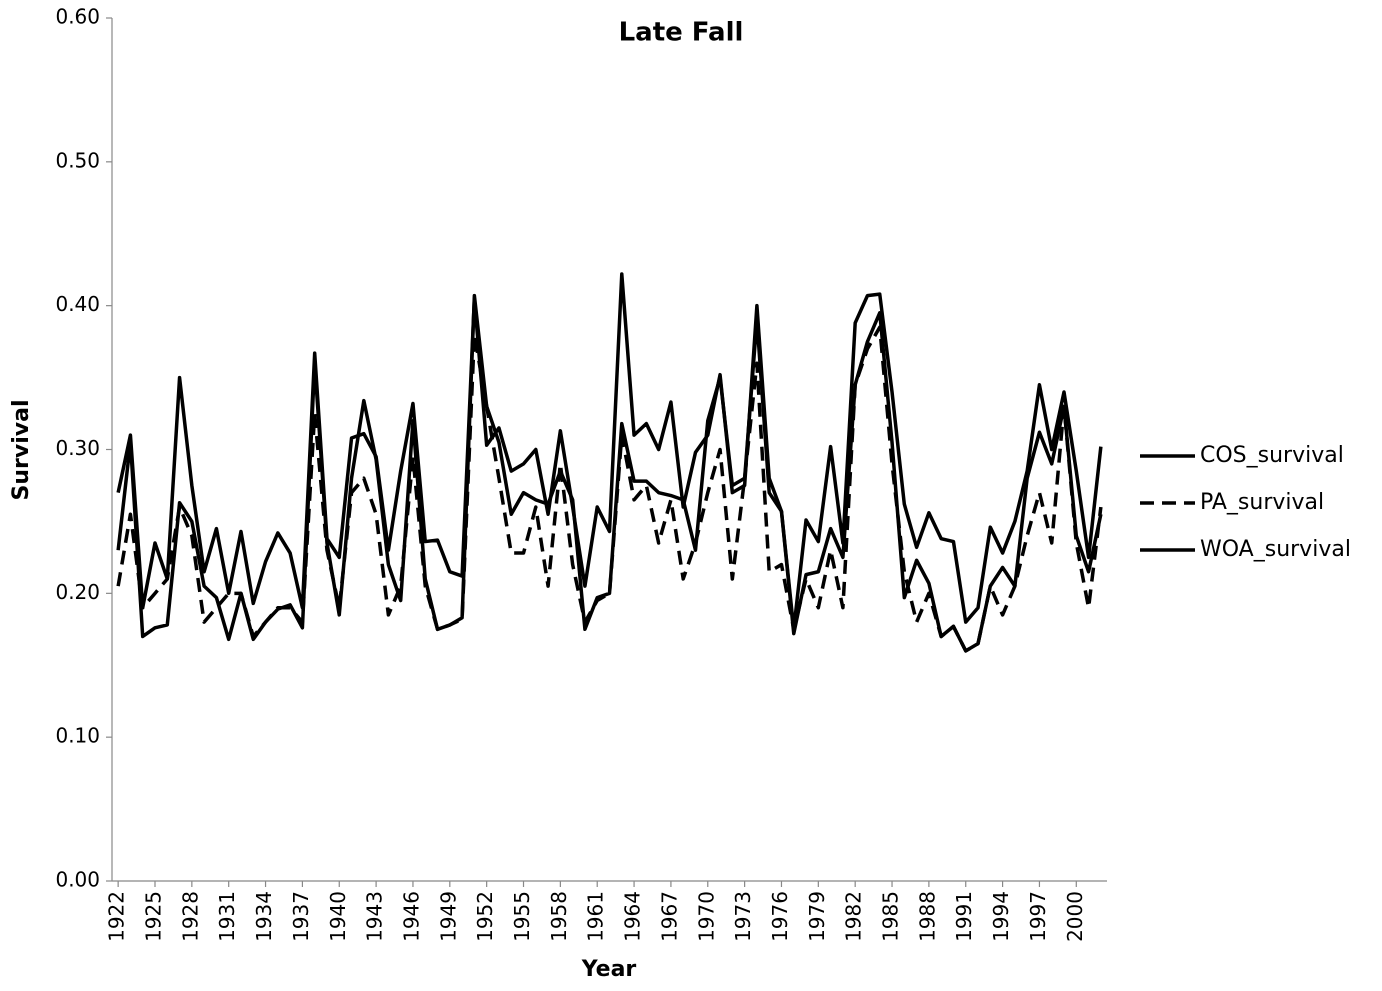 The width and height of the screenshot is (1382, 991). I want to click on x-tick-label: 1928, so click(190, 916).